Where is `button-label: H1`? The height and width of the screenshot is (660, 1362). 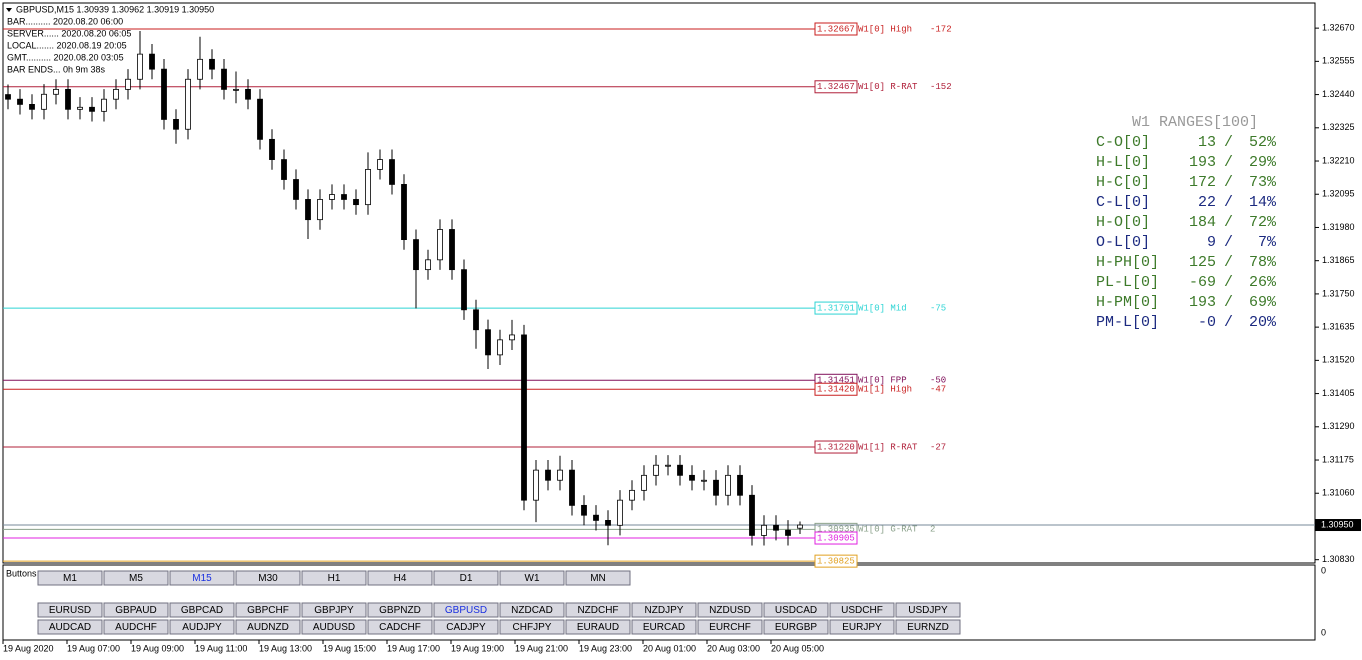
button-label: H1 is located at coordinates (334, 578).